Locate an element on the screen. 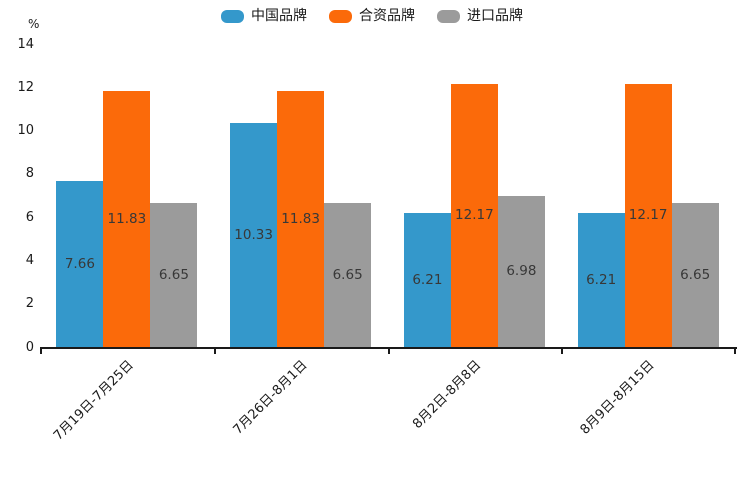 This screenshot has width=744, height=496. y-tick-label: 4 is located at coordinates (29, 260).